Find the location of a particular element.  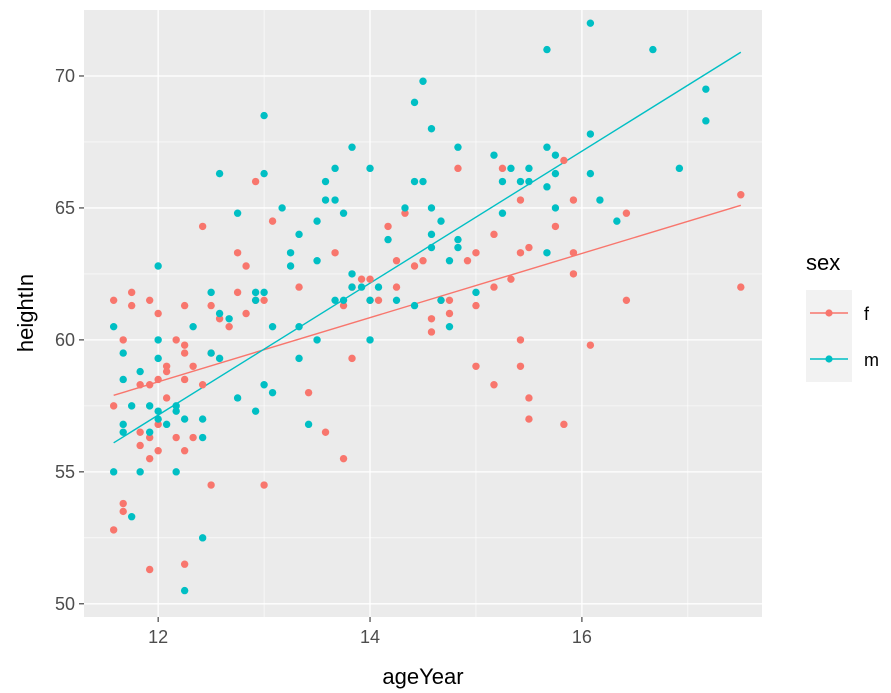

legend-point-f is located at coordinates (829, 313).